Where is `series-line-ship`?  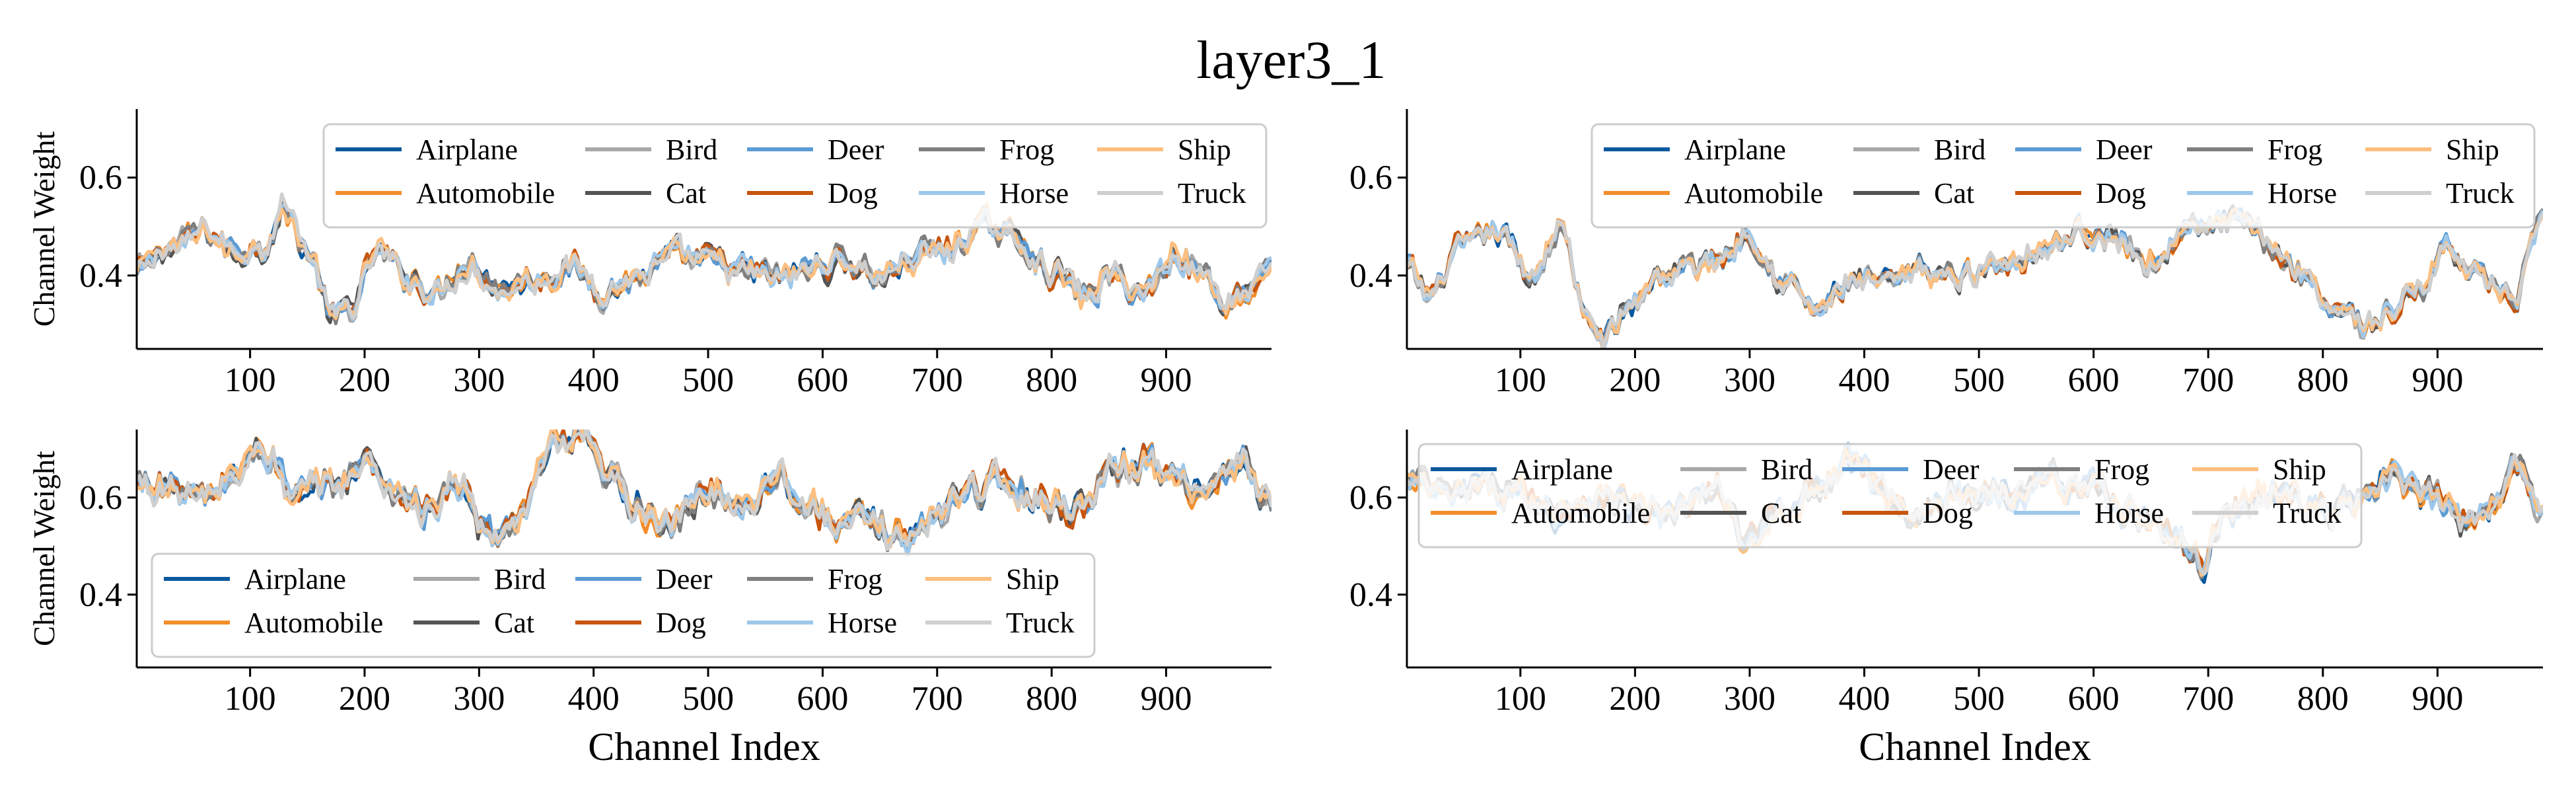
series-line-ship is located at coordinates (704, 489).